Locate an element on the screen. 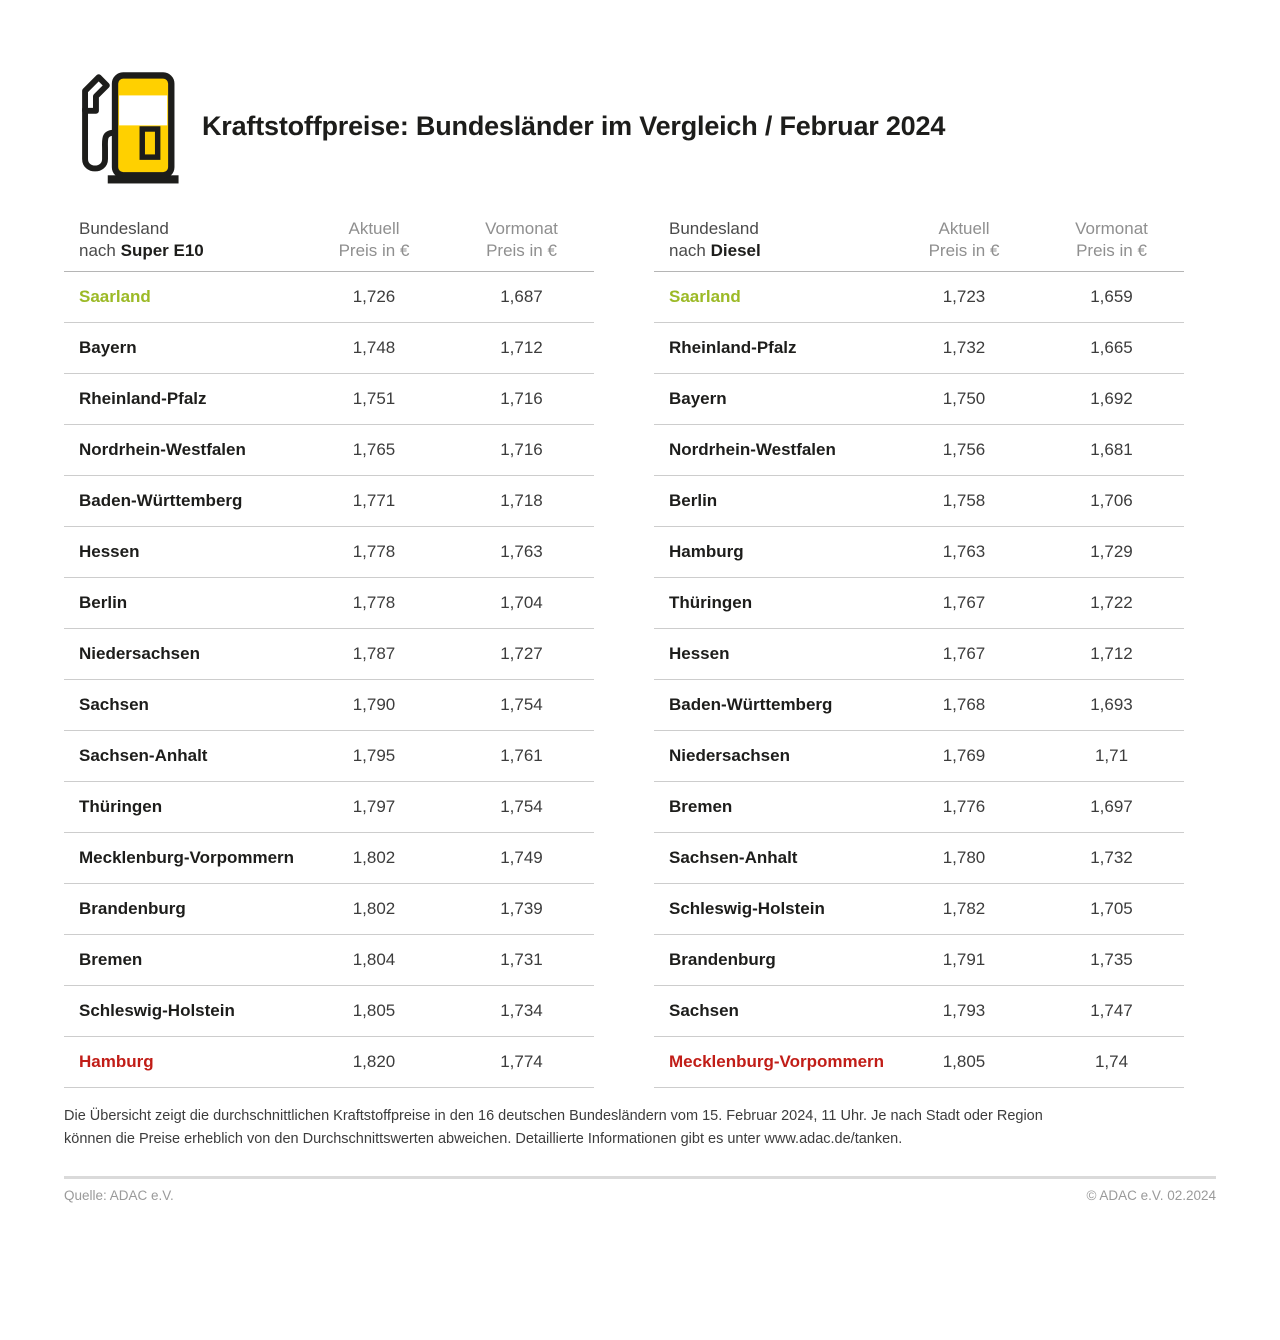 Image resolution: width=1280 pixels, height=1340 pixels. table-row: Bremen 1,776 1,697 is located at coordinates (919, 807).